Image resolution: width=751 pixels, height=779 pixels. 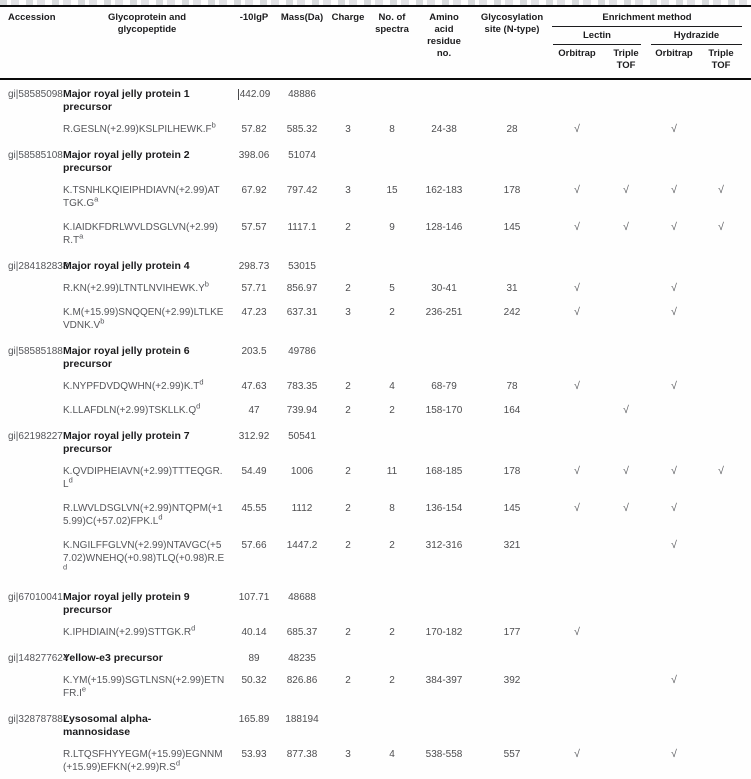 I want to click on lgp-value: 165.89, so click(x=254, y=719).